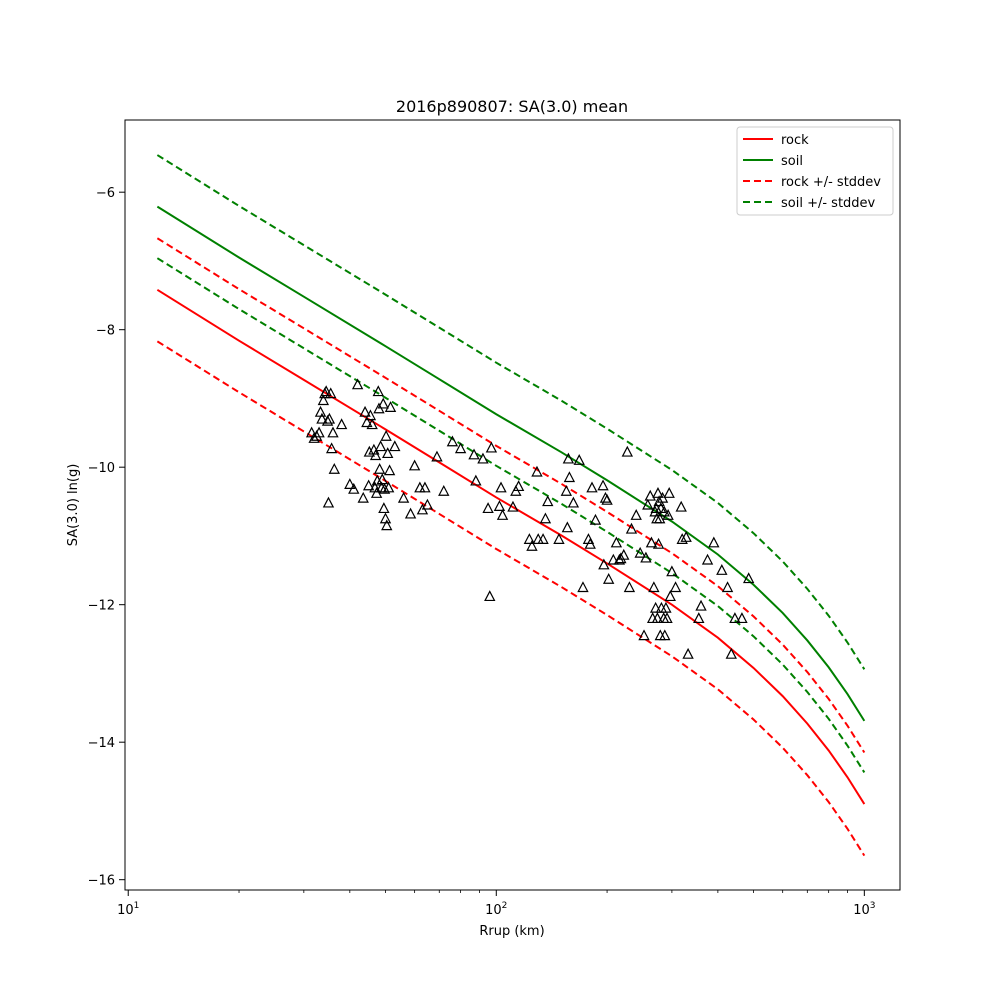  What do you see at coordinates (864, 909) in the screenshot?
I see `x-tick-label: 10³` at bounding box center [864, 909].